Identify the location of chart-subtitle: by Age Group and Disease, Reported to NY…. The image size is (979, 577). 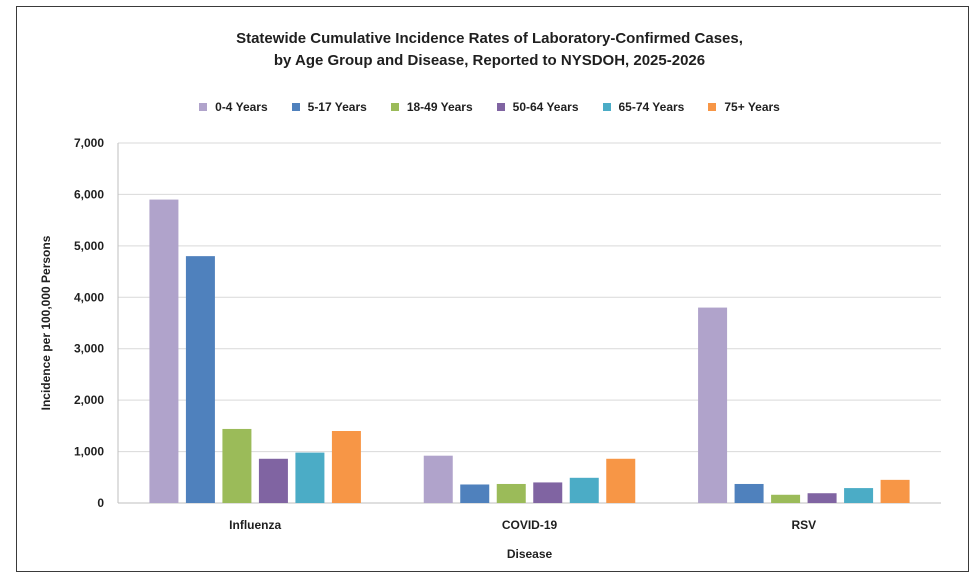
(489, 60).